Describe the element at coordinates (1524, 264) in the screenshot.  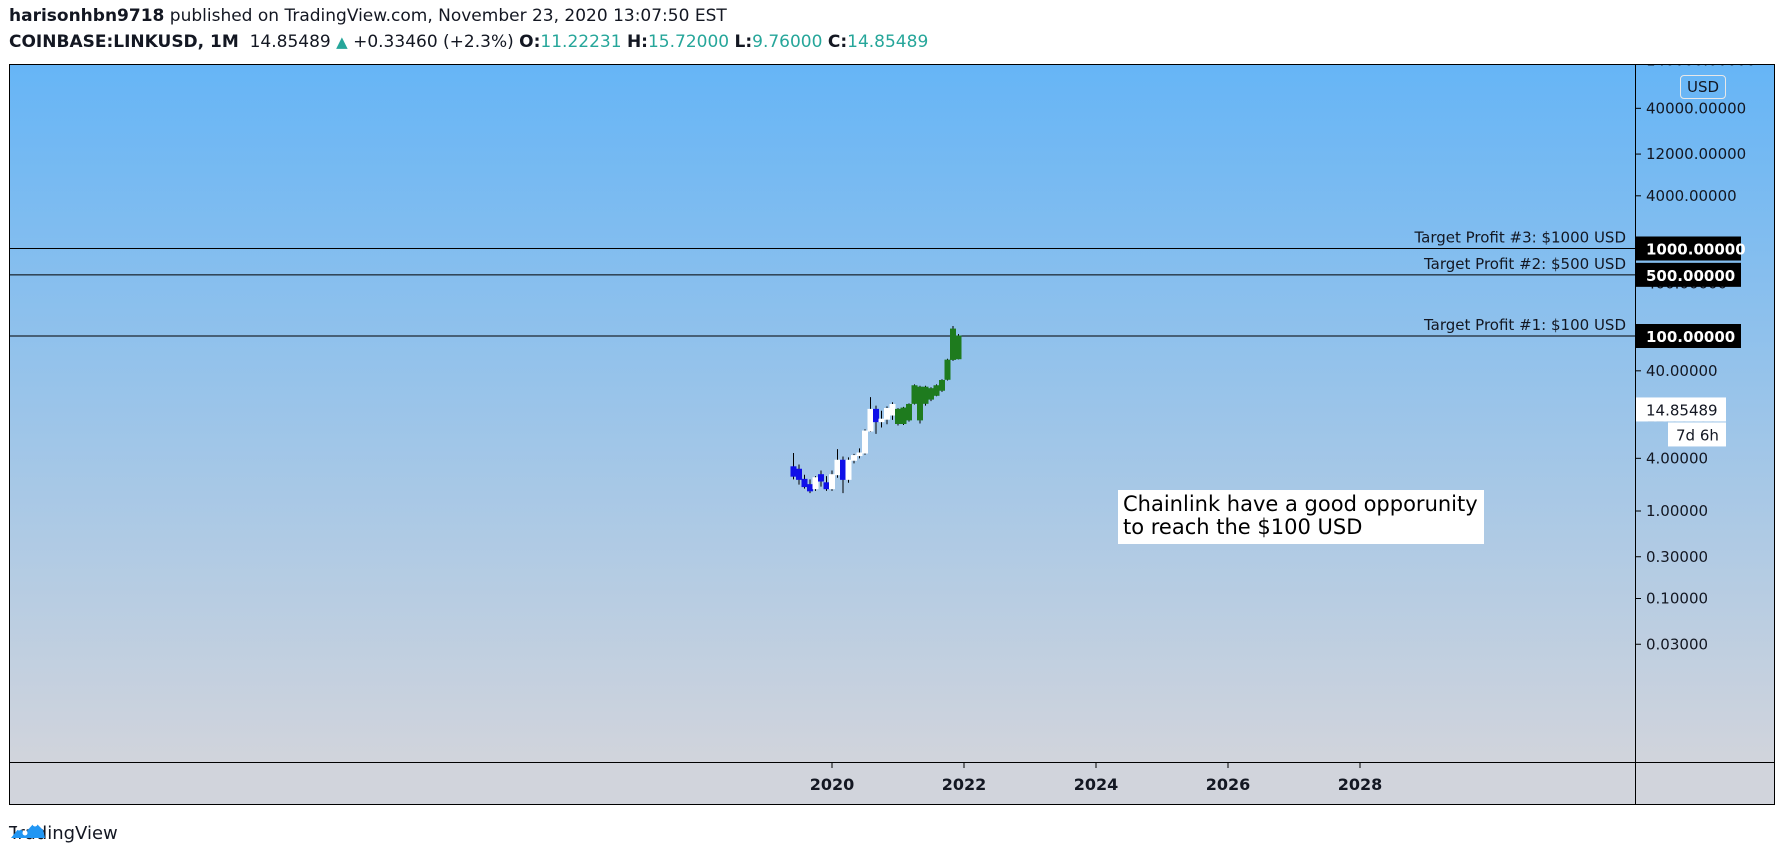
I see `target-label: Target Profit #2: $500 USD` at that location.